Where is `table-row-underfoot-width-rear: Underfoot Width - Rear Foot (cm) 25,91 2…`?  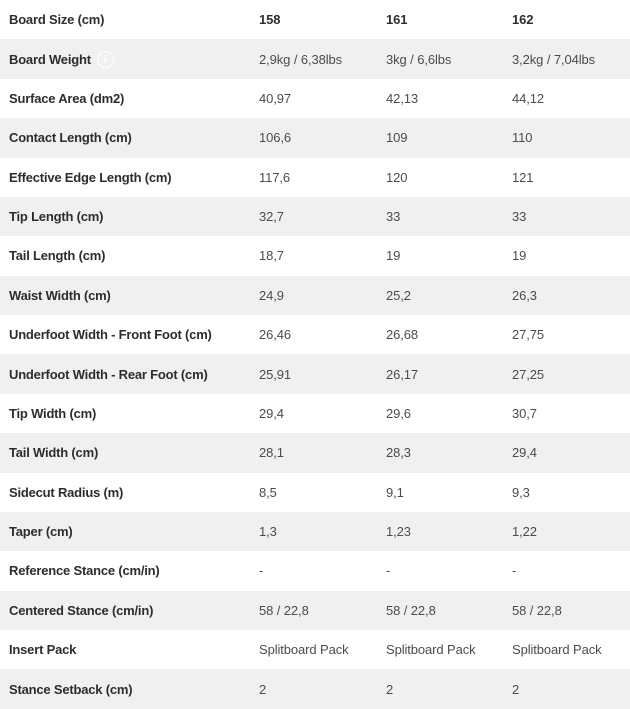 table-row-underfoot-width-rear: Underfoot Width - Rear Foot (cm) 25,91 2… is located at coordinates (315, 374).